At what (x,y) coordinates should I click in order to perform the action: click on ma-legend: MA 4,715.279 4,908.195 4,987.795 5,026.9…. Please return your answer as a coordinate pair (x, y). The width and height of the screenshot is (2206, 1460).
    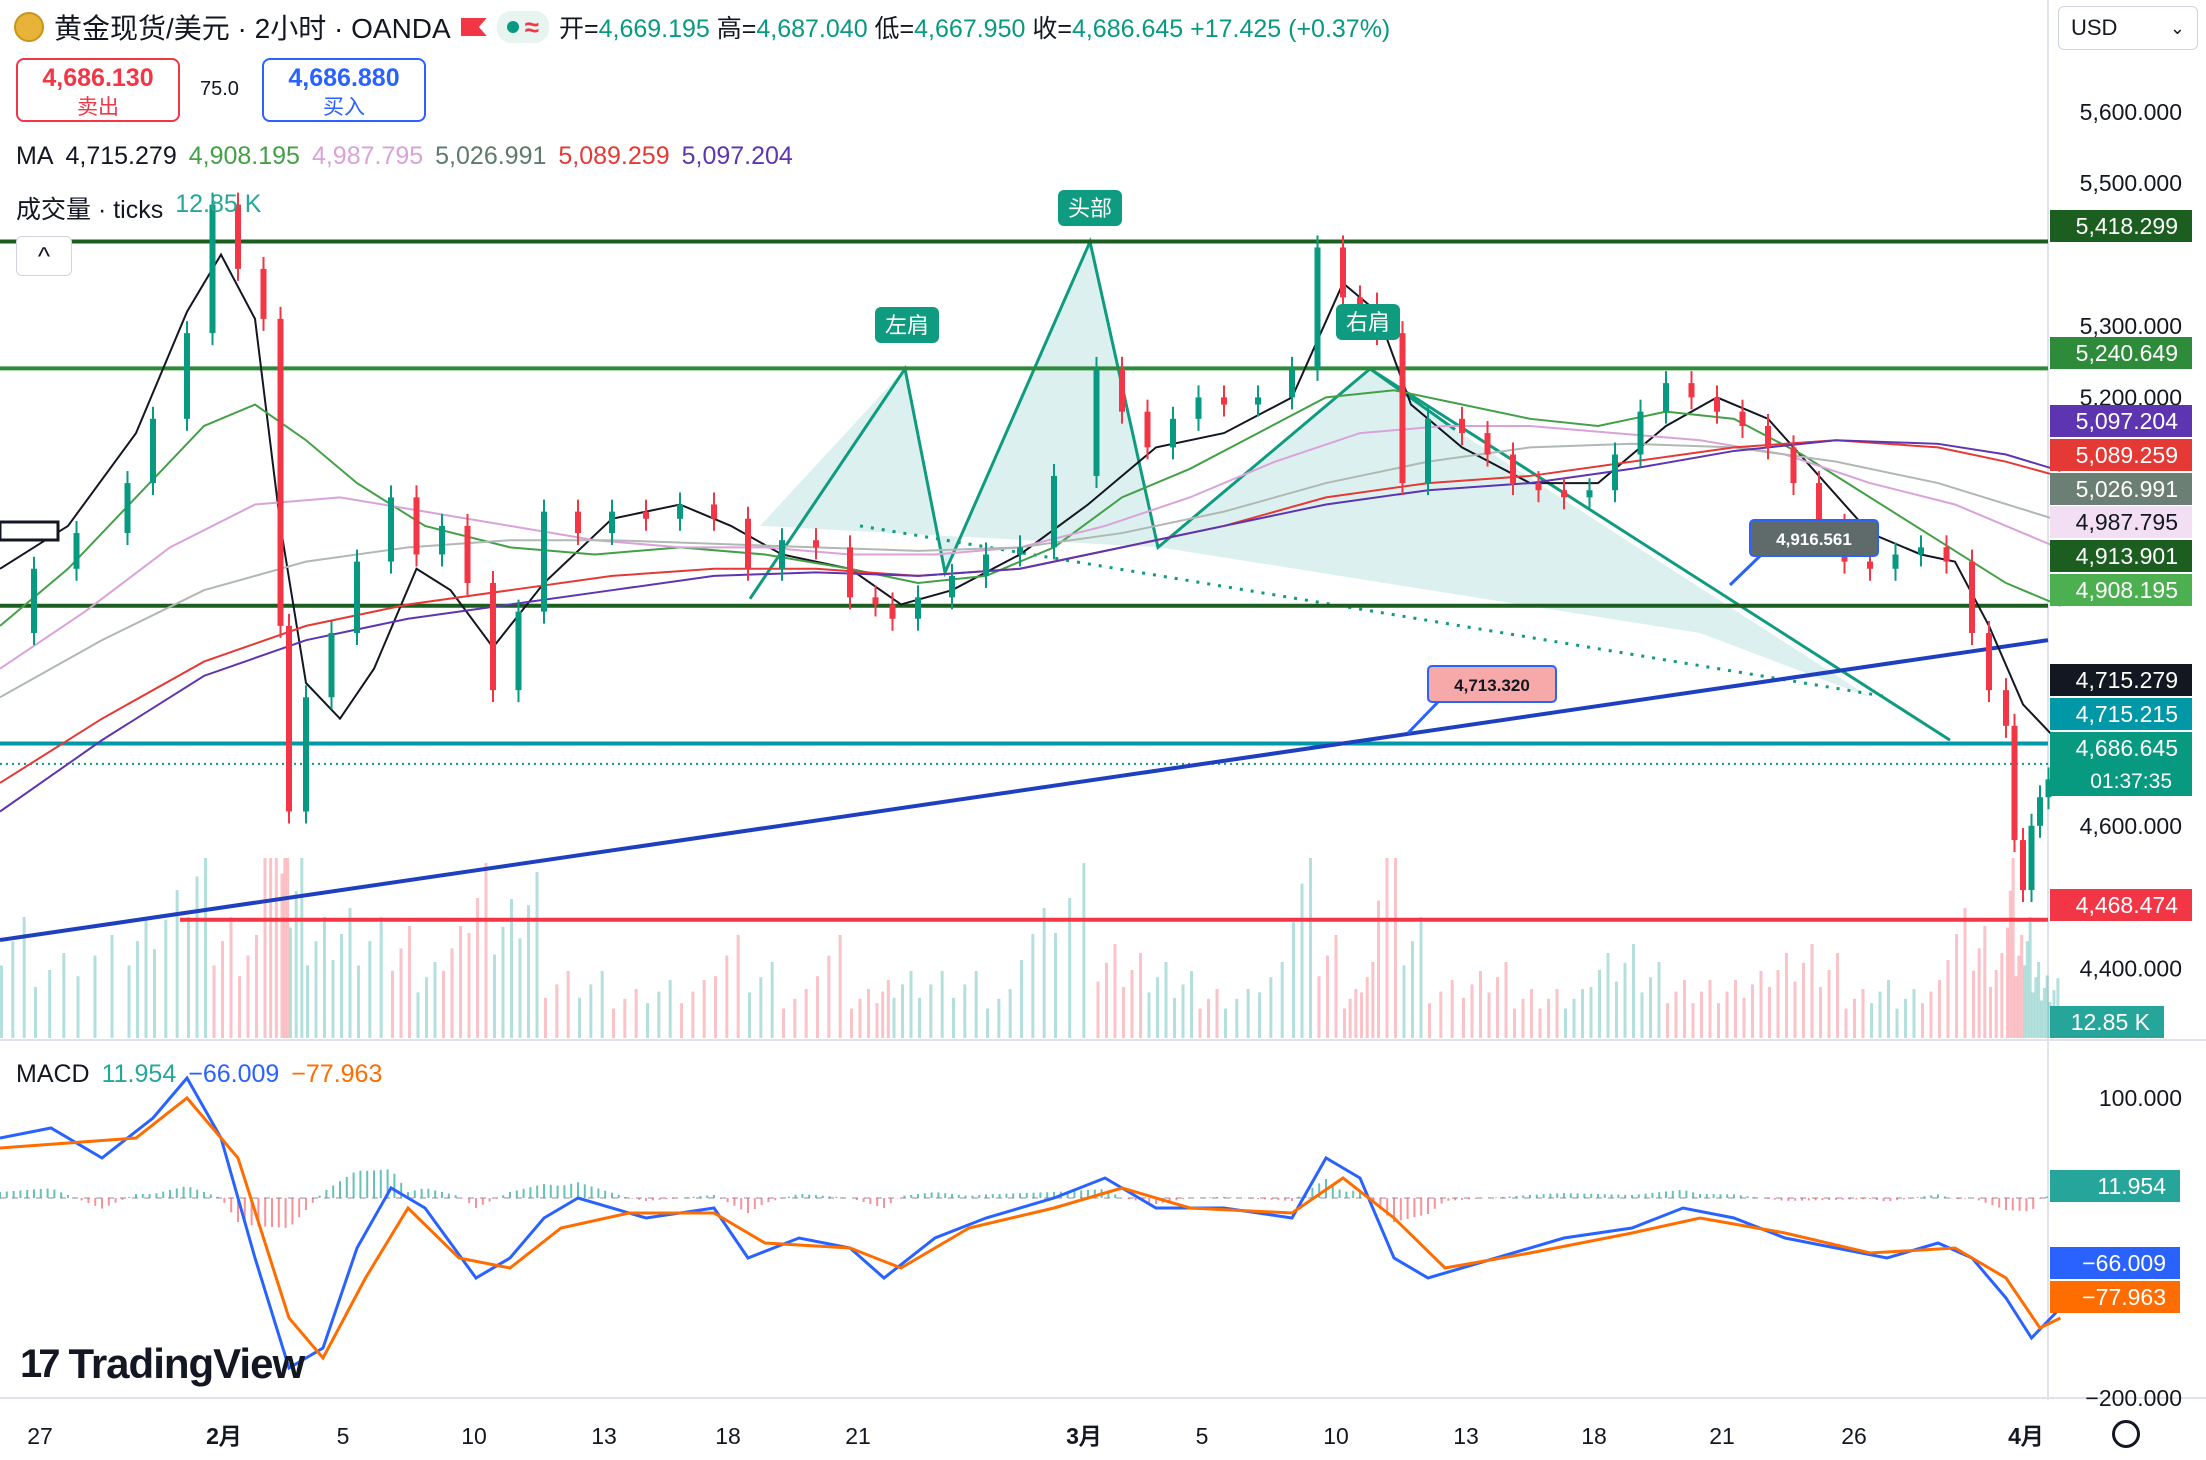
    Looking at the image, I should click on (404, 156).